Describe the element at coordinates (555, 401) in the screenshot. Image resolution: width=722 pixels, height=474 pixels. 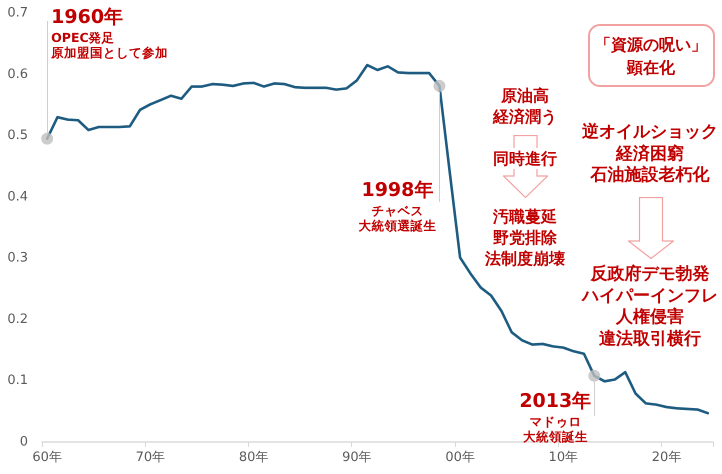
I see `annotation: 2013年` at that location.